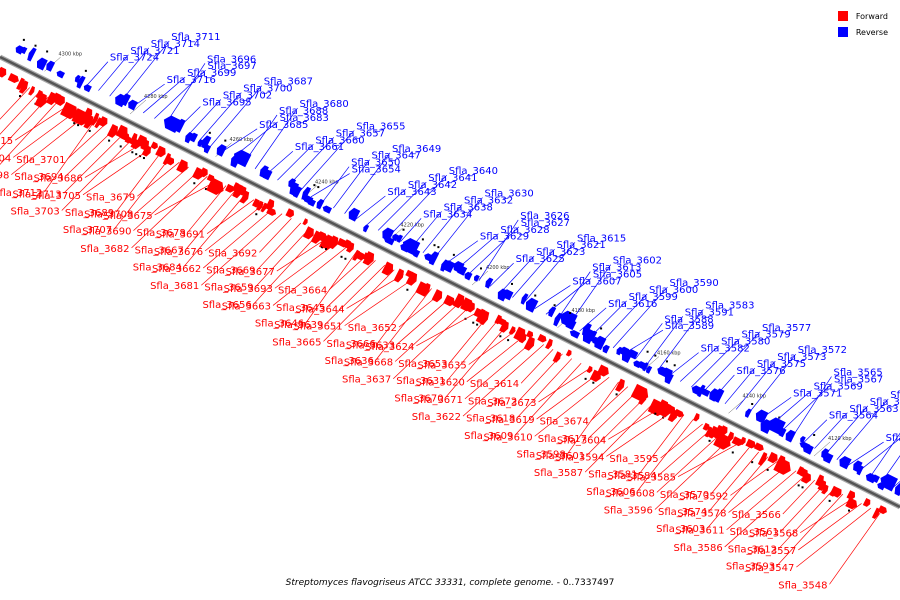  Describe the element at coordinates (247, 96) in the screenshot. I see `reverse-gene-label: Sfla_3702` at that location.